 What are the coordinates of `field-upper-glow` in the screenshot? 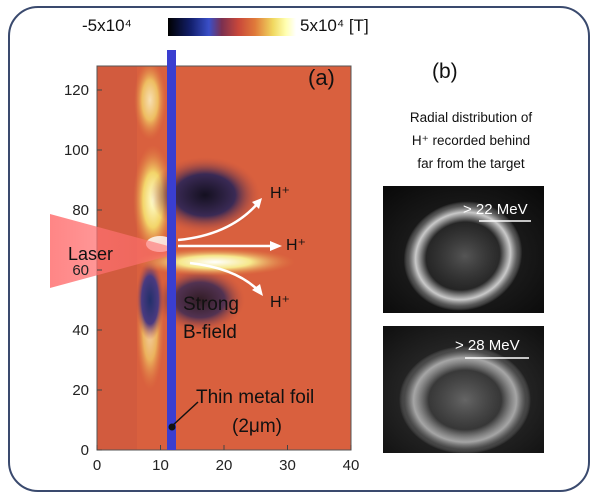 It's located at (150, 103).